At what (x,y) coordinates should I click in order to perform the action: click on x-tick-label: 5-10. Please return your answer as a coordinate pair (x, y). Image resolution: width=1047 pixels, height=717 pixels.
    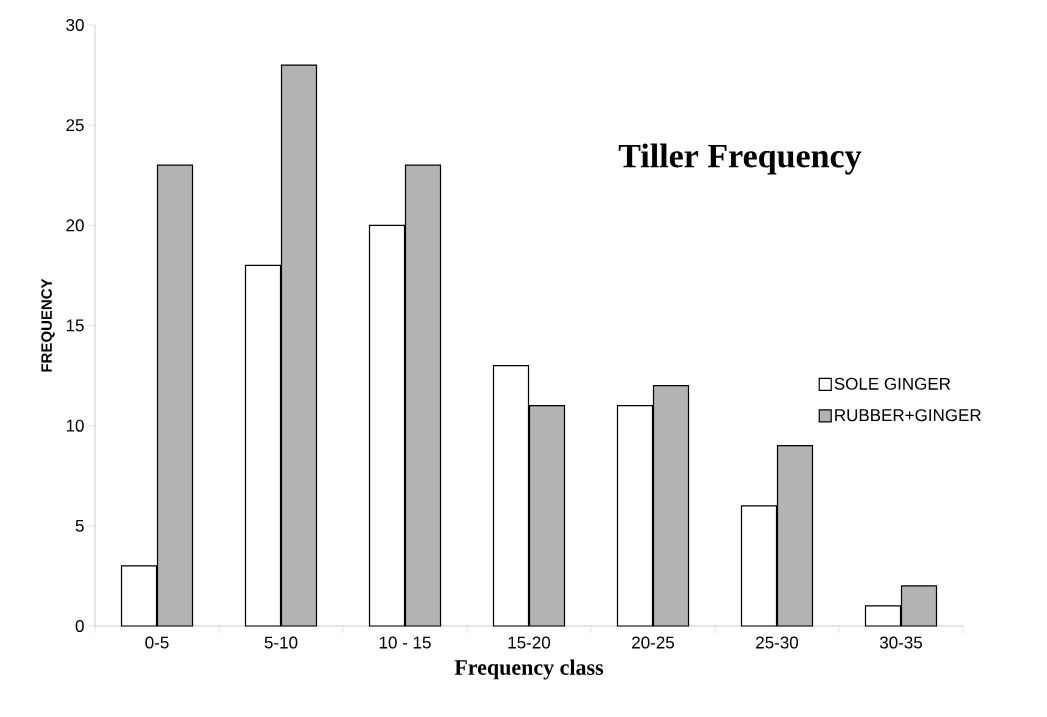
    Looking at the image, I should click on (281, 642).